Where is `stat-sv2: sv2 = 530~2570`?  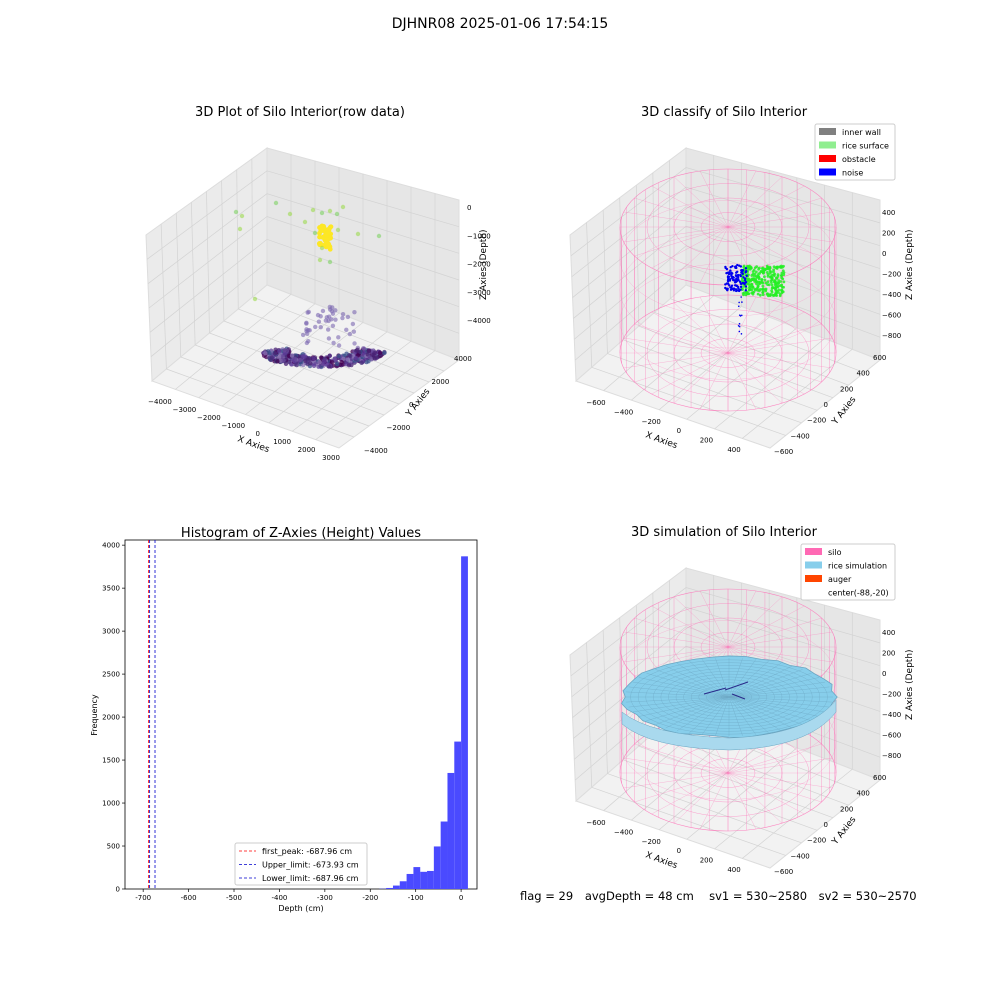
stat-sv2: sv2 = 530~2570 is located at coordinates (867, 896).